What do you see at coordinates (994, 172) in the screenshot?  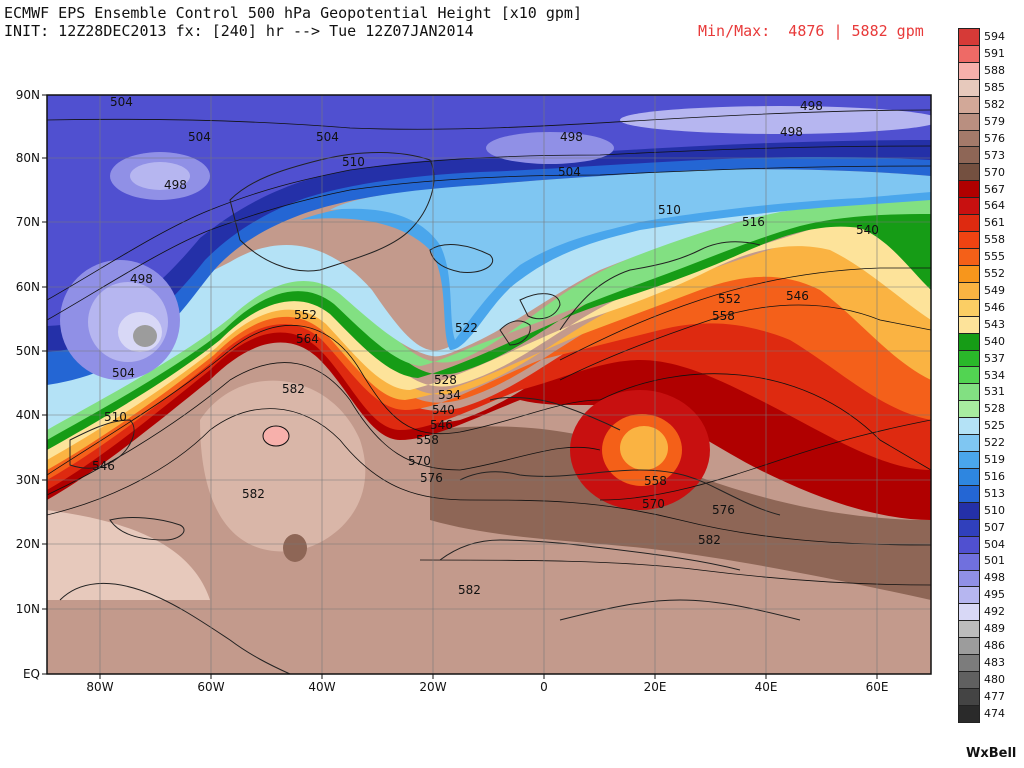 I see `legend-label-570: 570` at bounding box center [994, 172].